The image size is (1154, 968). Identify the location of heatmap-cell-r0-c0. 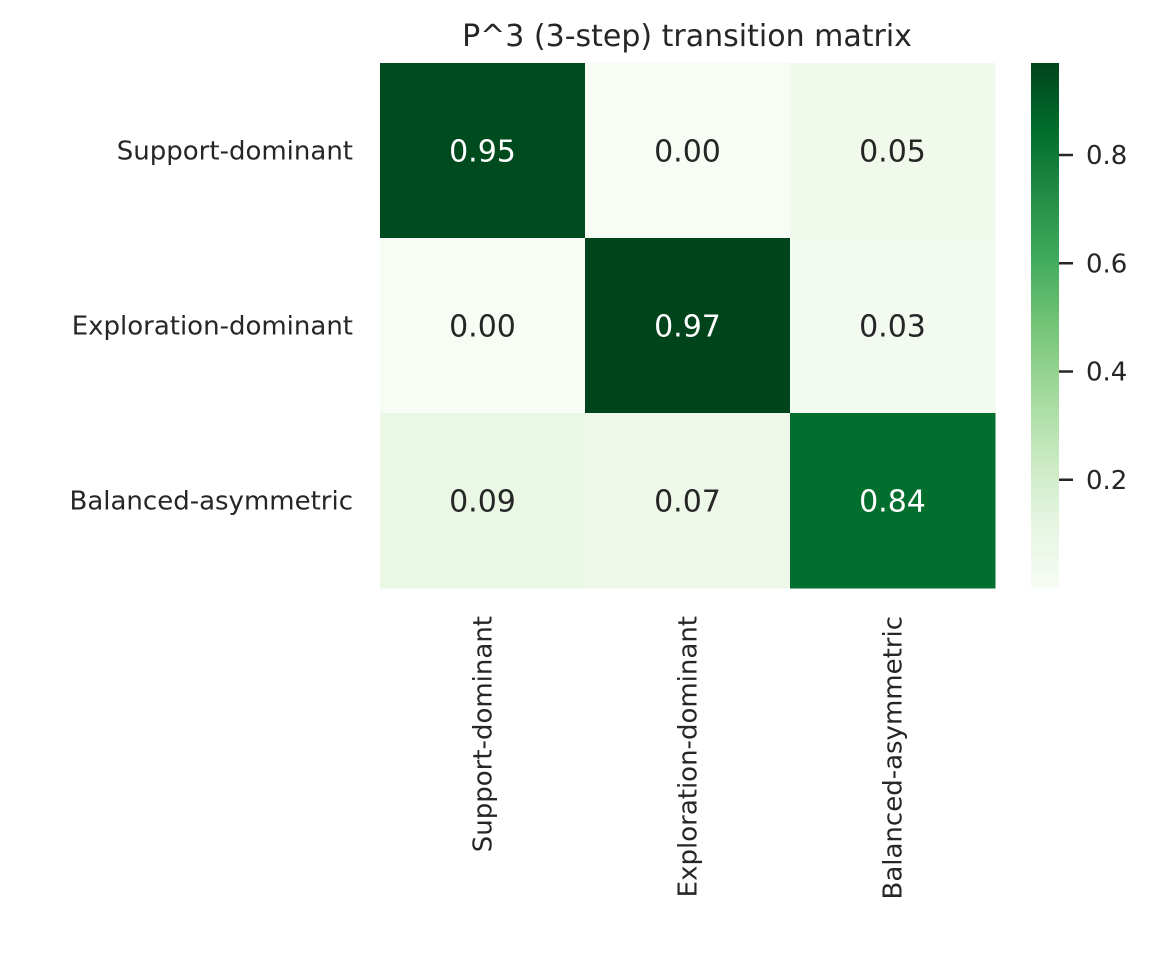
(483, 151).